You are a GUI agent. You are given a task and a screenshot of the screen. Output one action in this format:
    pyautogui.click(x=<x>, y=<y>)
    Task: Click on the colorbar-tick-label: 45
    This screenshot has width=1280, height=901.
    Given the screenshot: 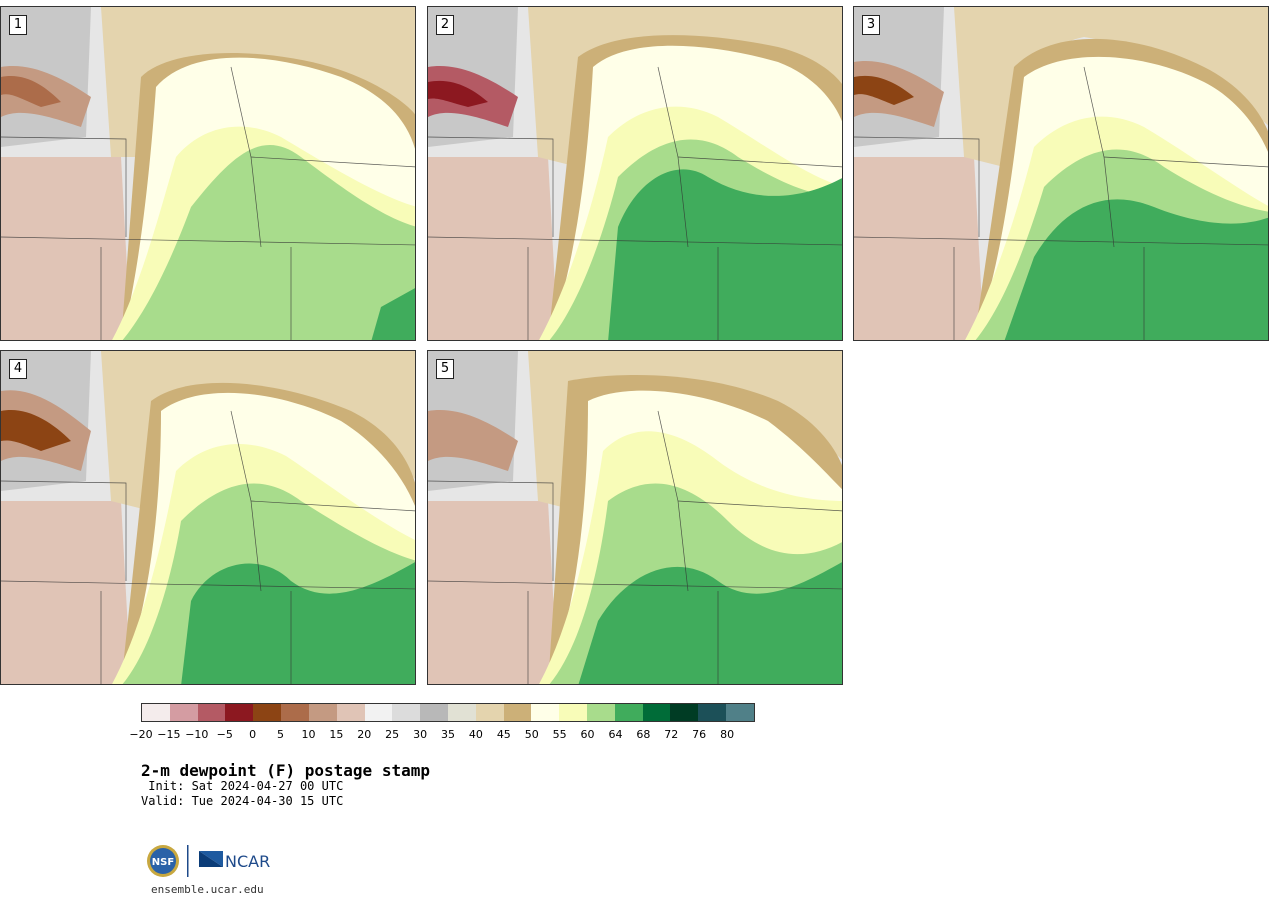 What is the action you would take?
    pyautogui.click(x=503, y=734)
    